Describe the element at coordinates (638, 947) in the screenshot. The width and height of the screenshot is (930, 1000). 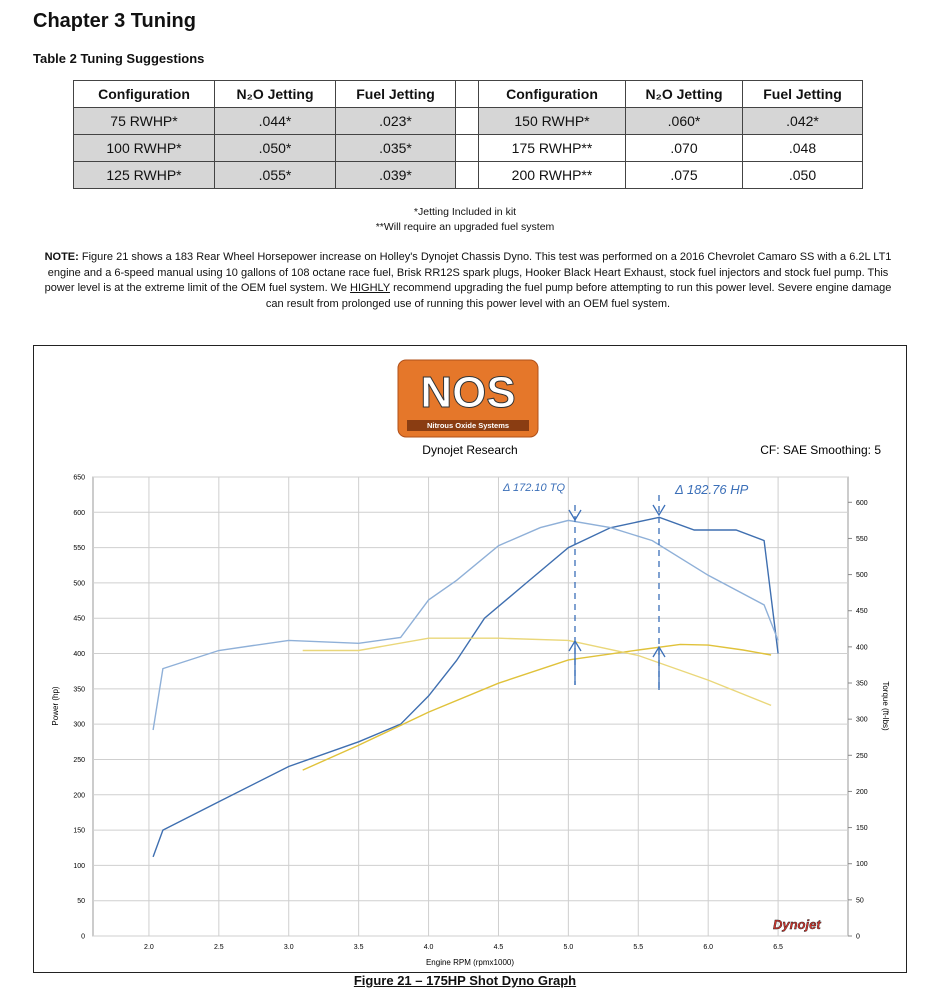
I see `x-tick-label: 5.5` at that location.